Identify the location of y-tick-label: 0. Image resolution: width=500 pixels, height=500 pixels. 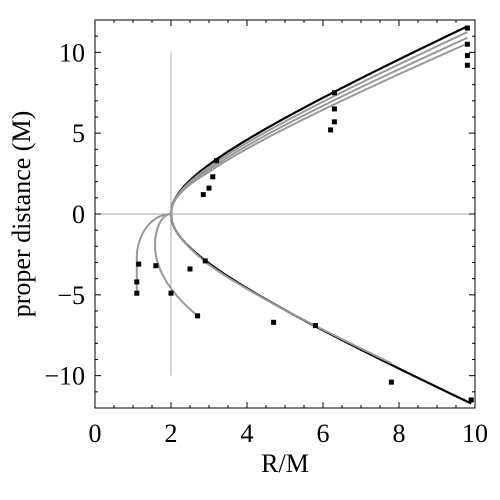
(78, 214).